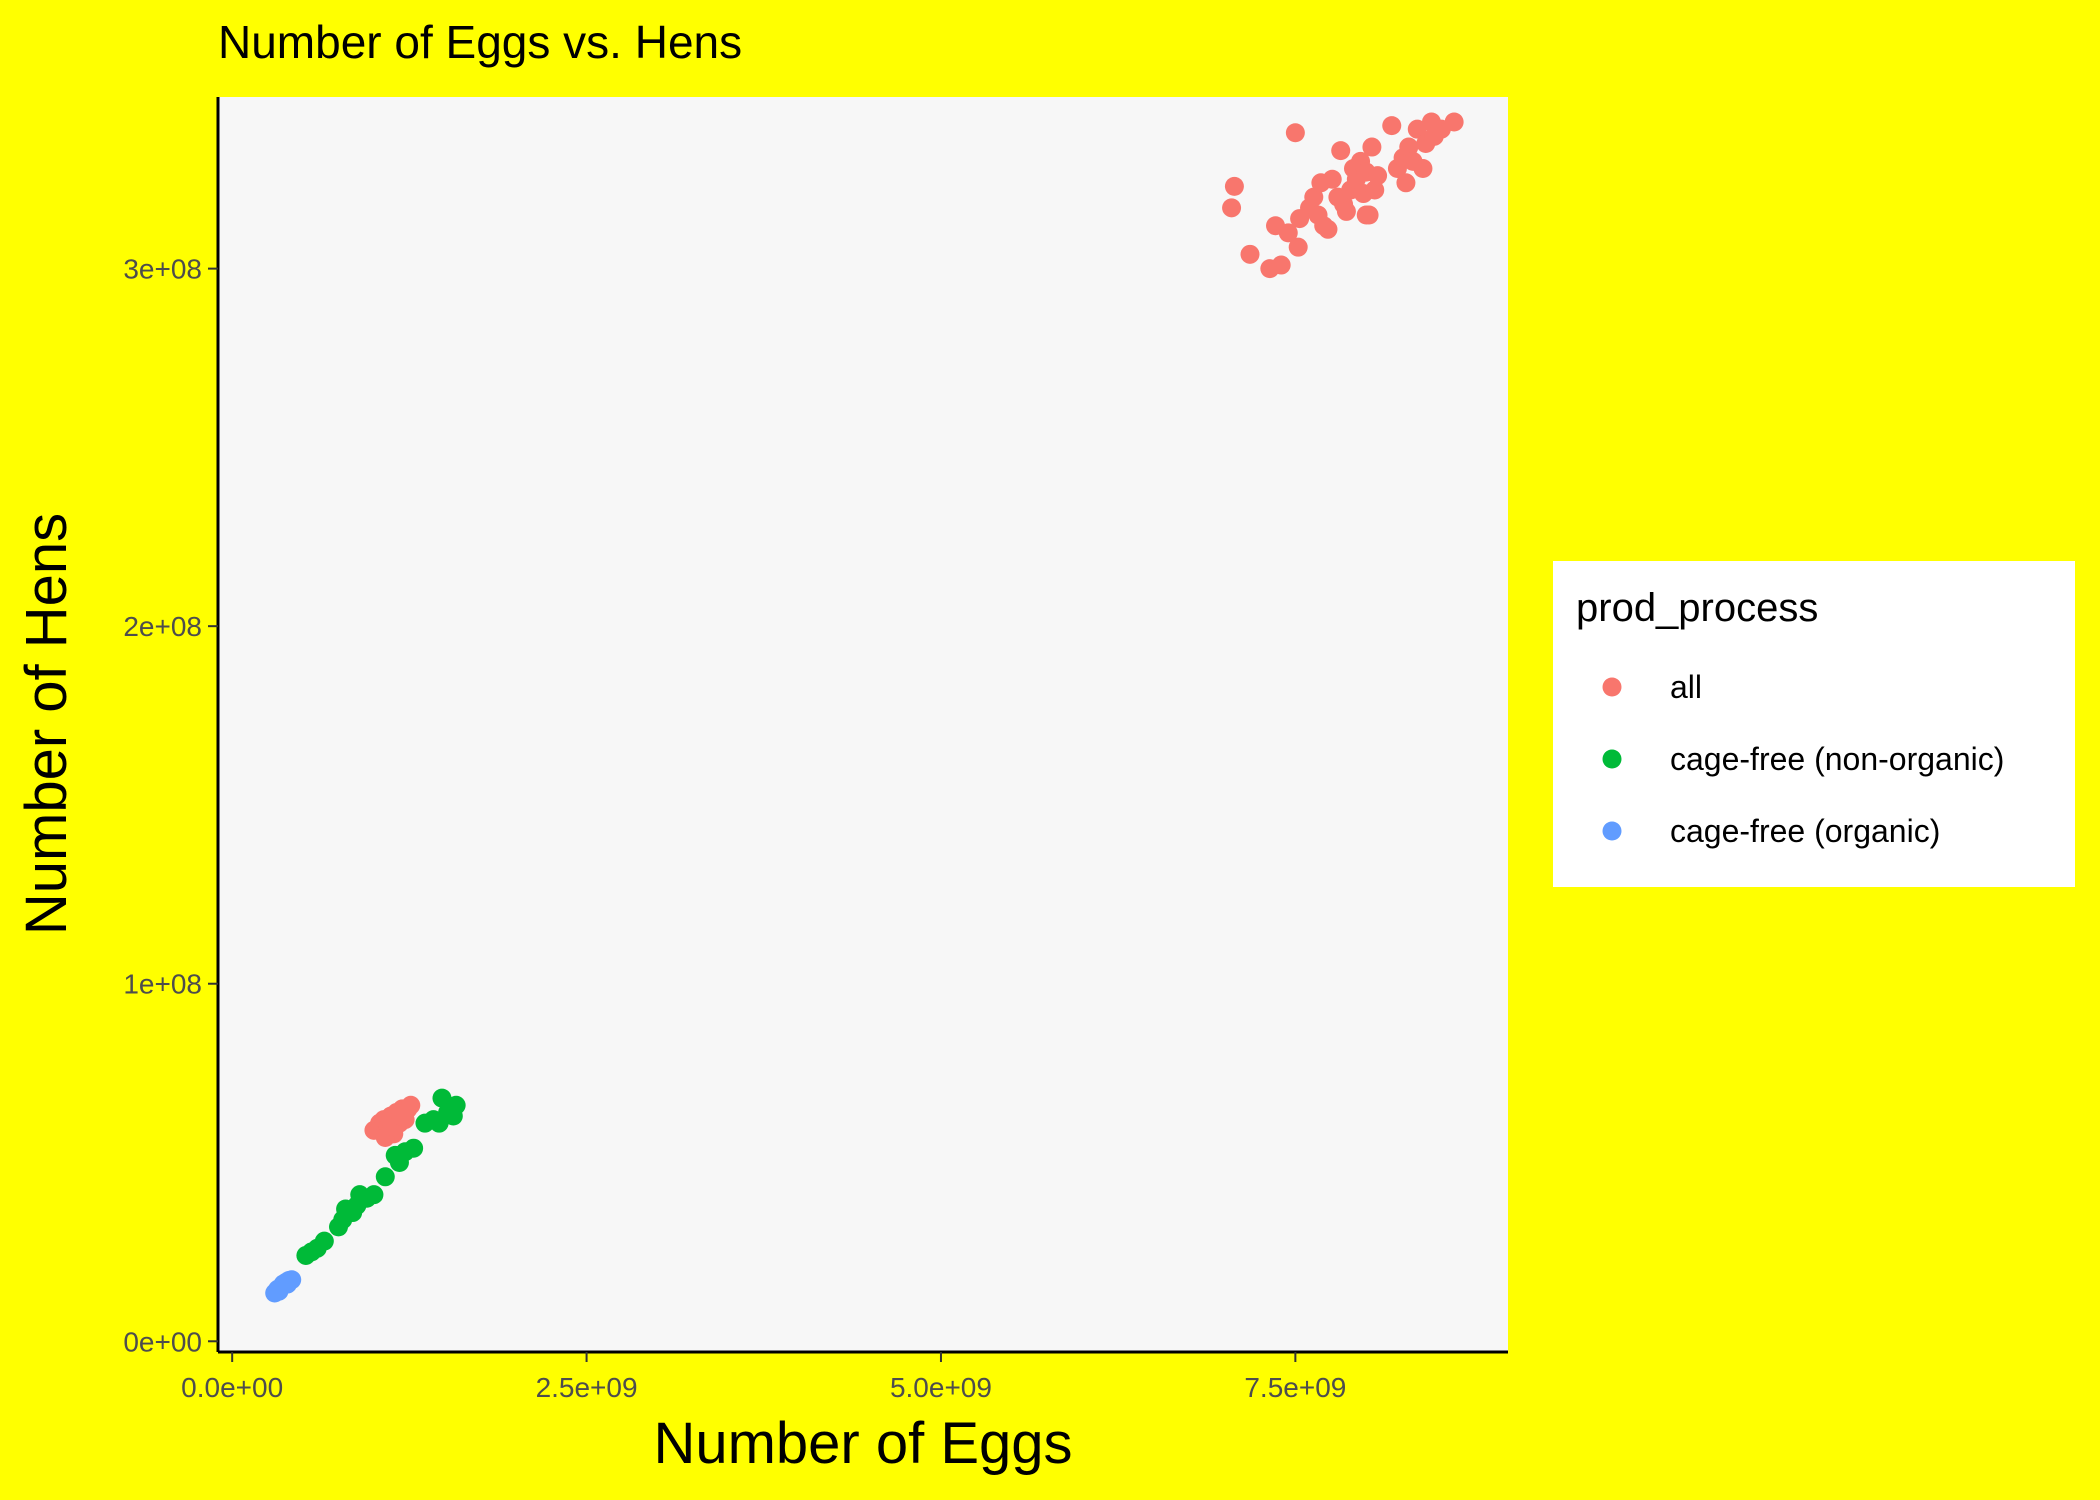 The image size is (2100, 1500). Describe the element at coordinates (162, 984) in the screenshot. I see `y-tick-label: 1e+08` at that location.